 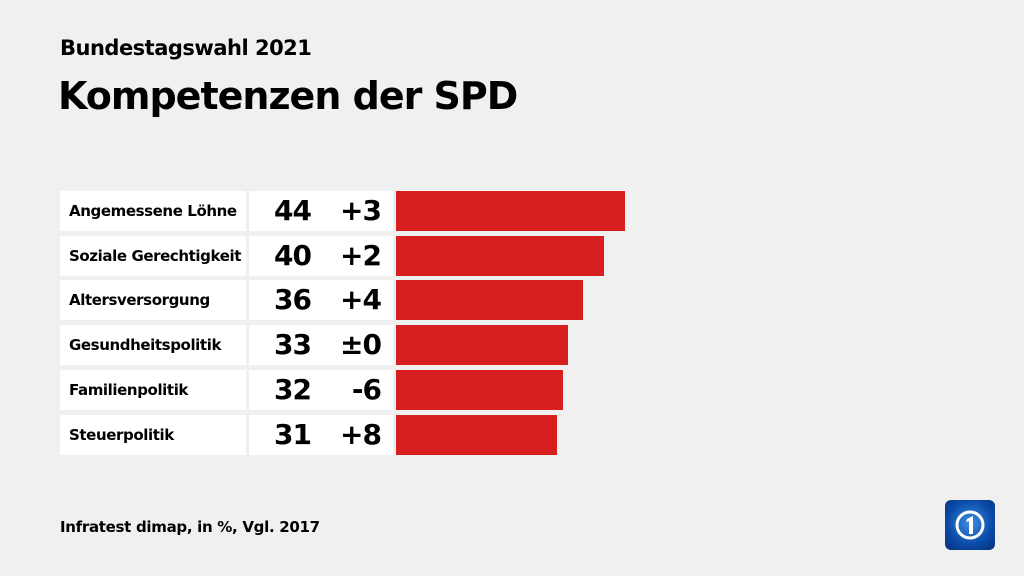 I want to click on category-label: Altersversorgung, so click(x=153, y=300).